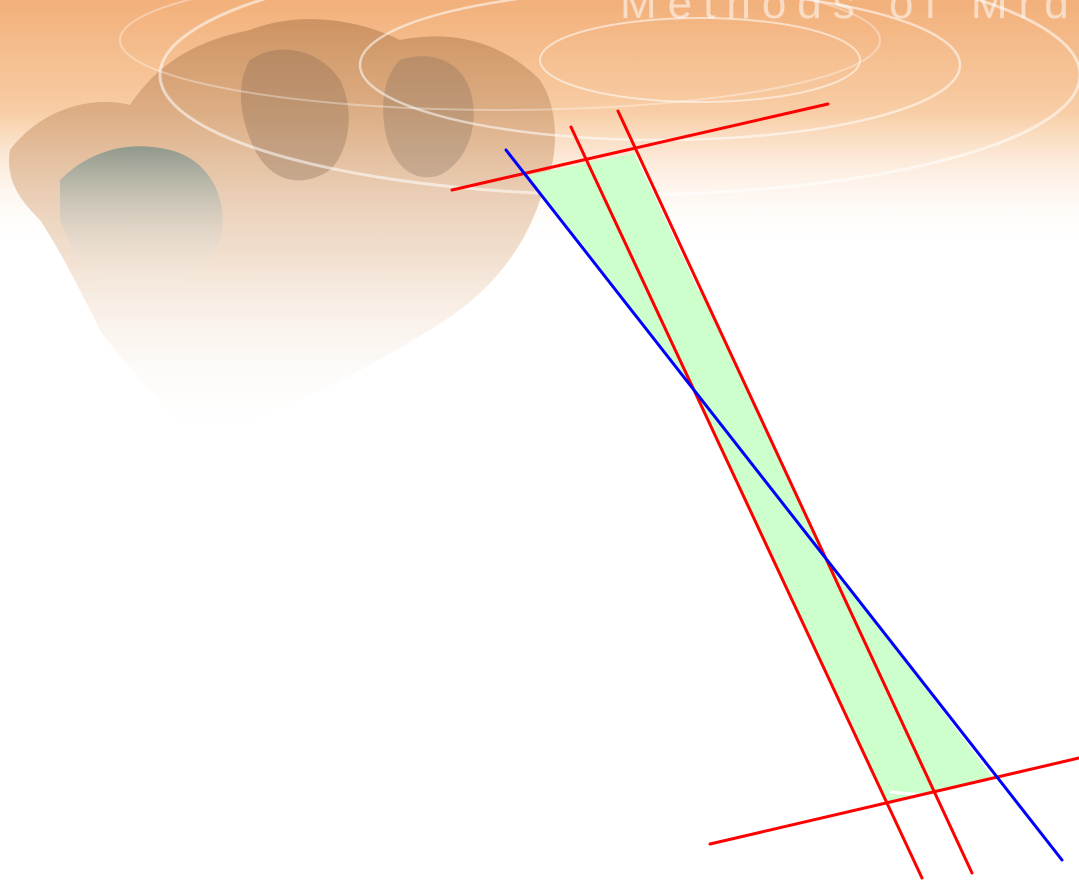 Image resolution: width=1079 pixels, height=881 pixels. What do you see at coordinates (893, 801) in the screenshot?
I see `red-line-bottom` at bounding box center [893, 801].